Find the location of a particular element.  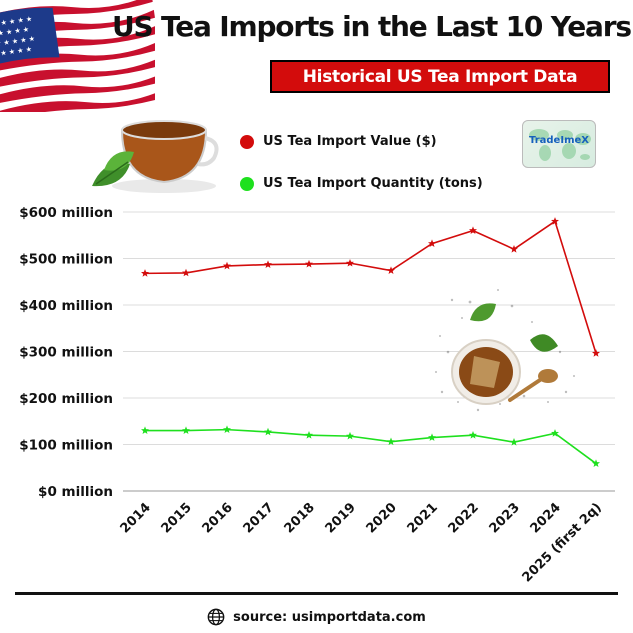

x-tick-label: 2021 is located at coordinates (423, 518).